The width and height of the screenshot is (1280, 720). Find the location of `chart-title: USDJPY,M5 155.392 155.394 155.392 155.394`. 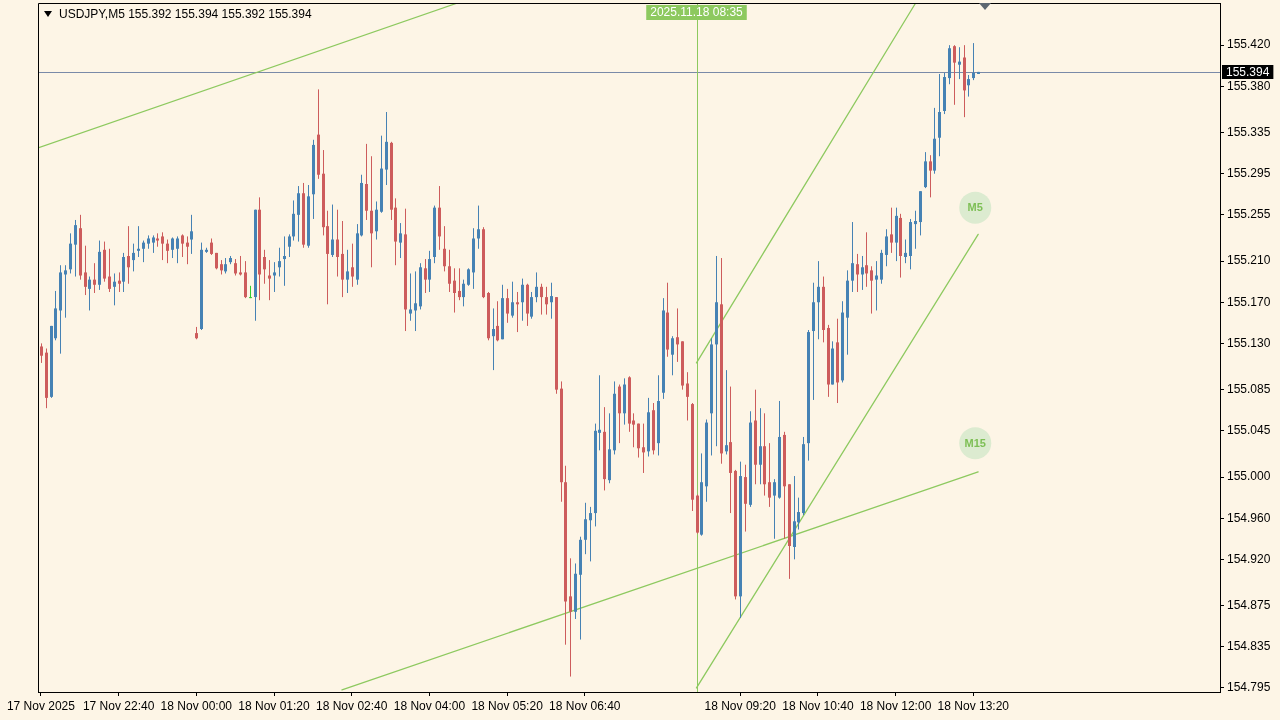

chart-title: USDJPY,M5 155.392 155.394 155.392 155.394 is located at coordinates (185, 14).